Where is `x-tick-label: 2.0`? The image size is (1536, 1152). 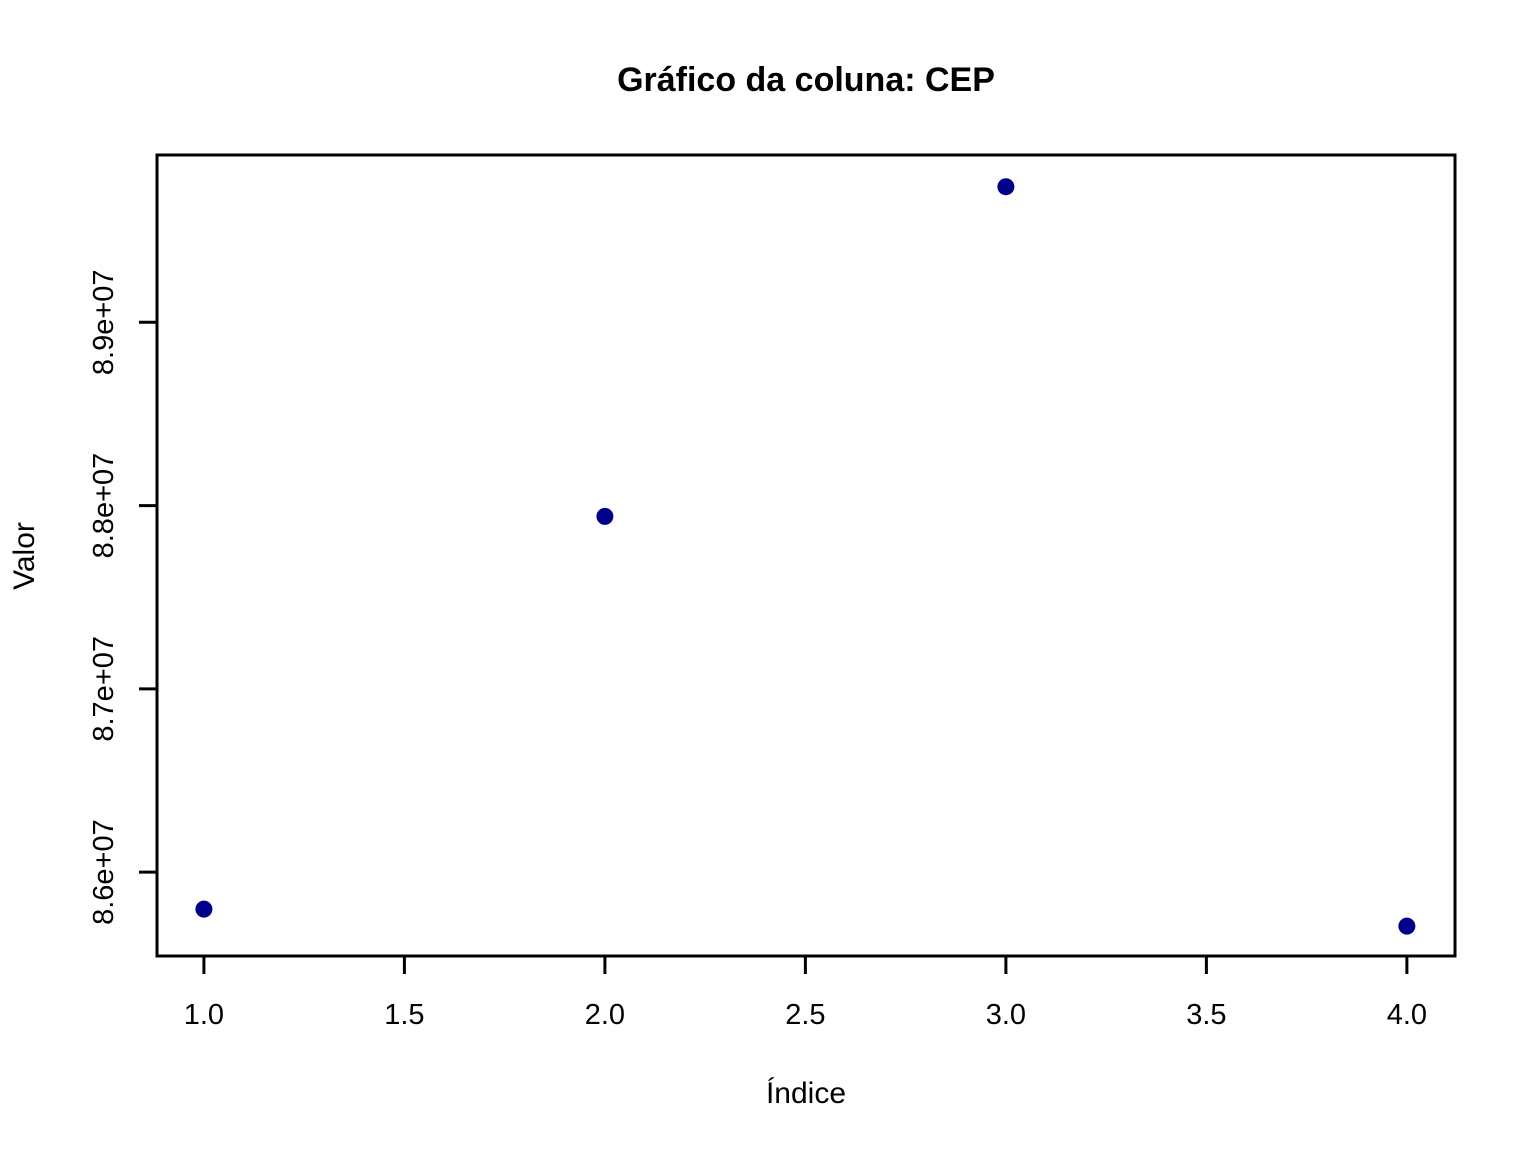 x-tick-label: 2.0 is located at coordinates (605, 1015).